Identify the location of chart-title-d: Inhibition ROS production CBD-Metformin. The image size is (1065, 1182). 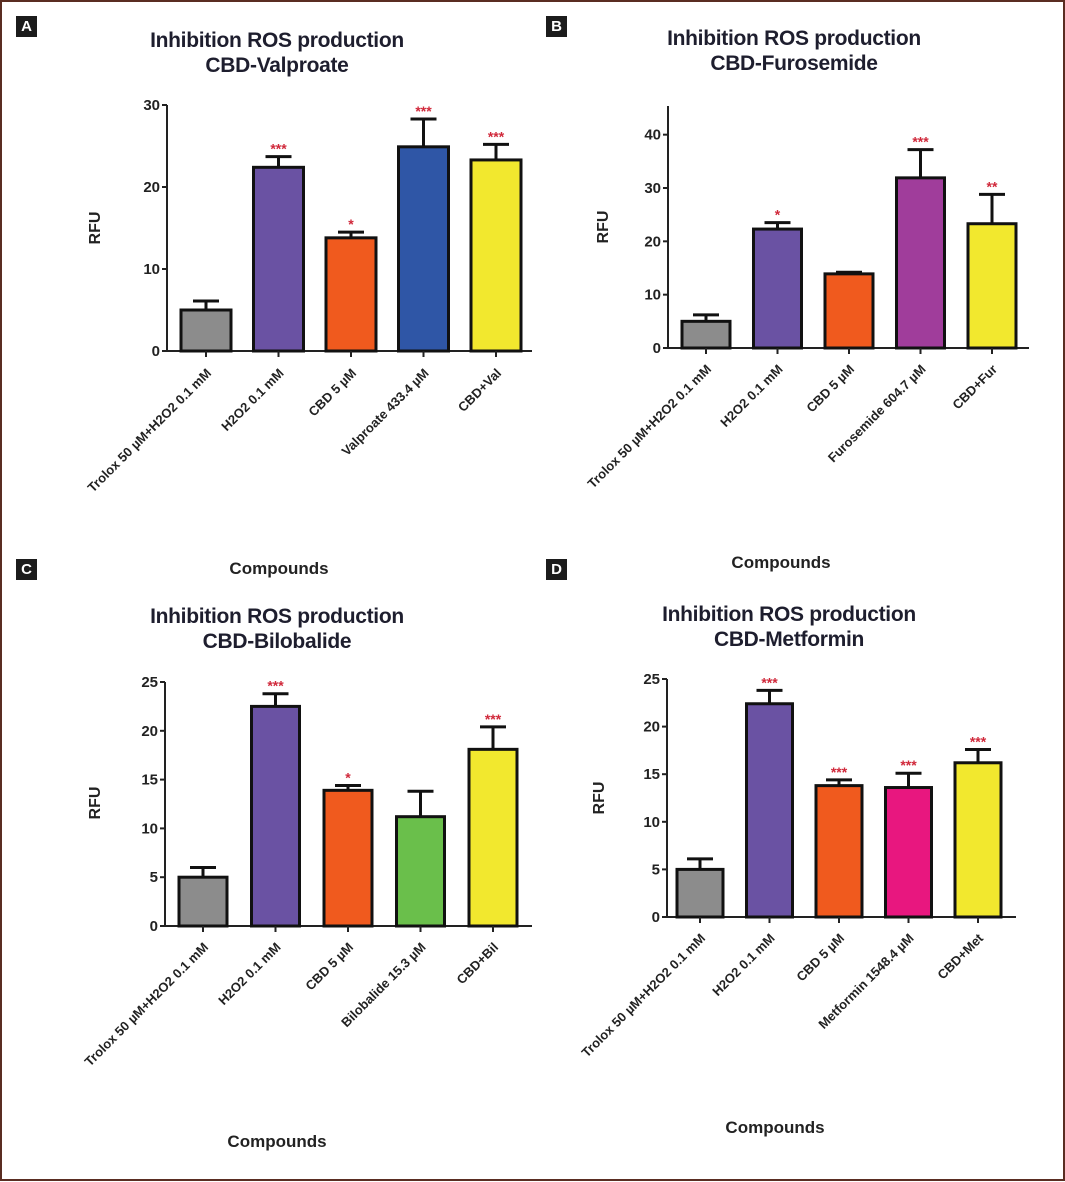
(789, 627).